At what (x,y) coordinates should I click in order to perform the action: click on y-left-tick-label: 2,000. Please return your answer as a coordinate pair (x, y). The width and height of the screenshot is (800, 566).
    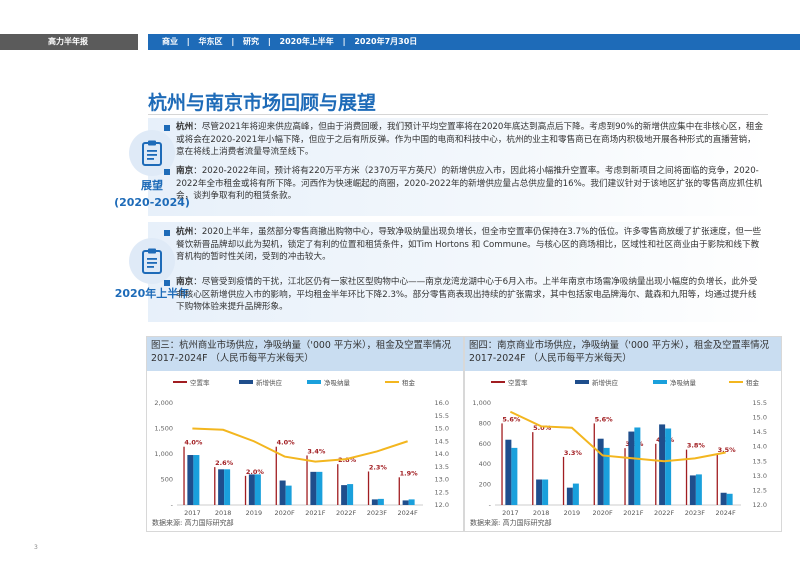
    Looking at the image, I should click on (163, 403).